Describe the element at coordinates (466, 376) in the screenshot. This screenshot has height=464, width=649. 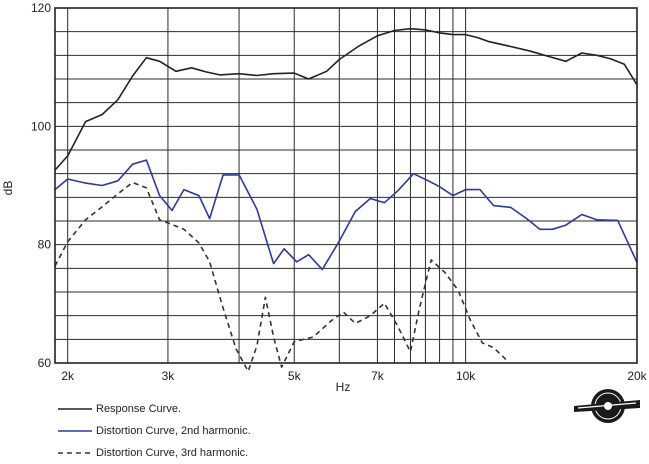
I see `x-tick-label: 10k` at that location.